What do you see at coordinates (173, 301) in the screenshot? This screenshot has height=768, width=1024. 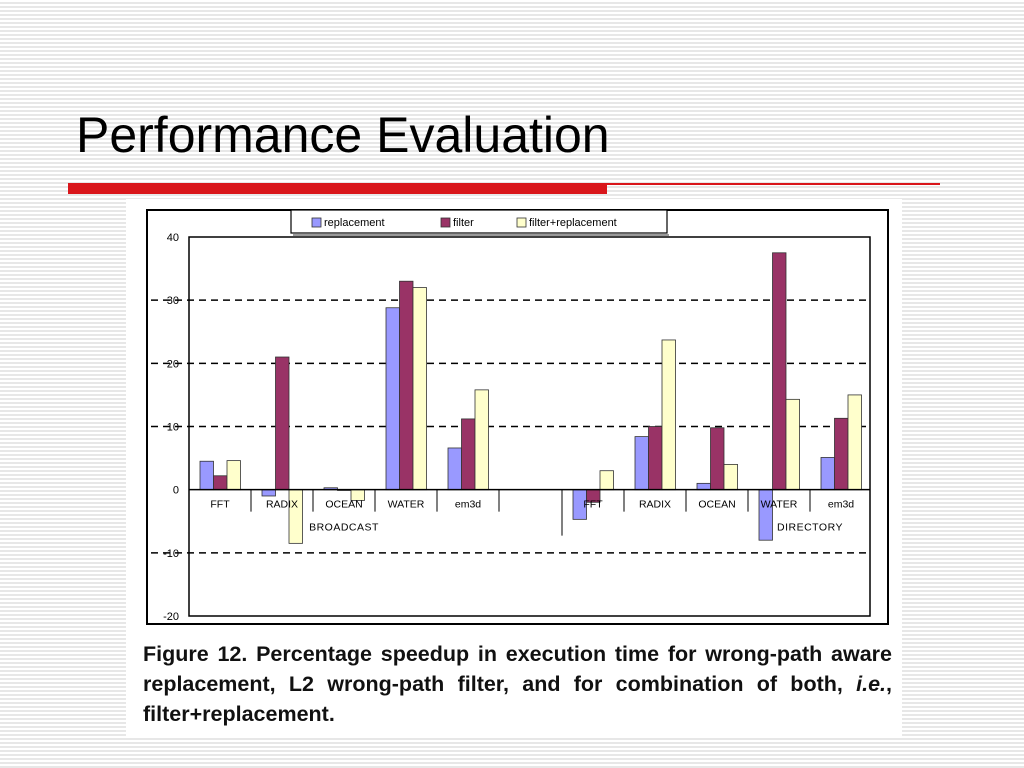 I see `y-tick-label: 30` at bounding box center [173, 301].